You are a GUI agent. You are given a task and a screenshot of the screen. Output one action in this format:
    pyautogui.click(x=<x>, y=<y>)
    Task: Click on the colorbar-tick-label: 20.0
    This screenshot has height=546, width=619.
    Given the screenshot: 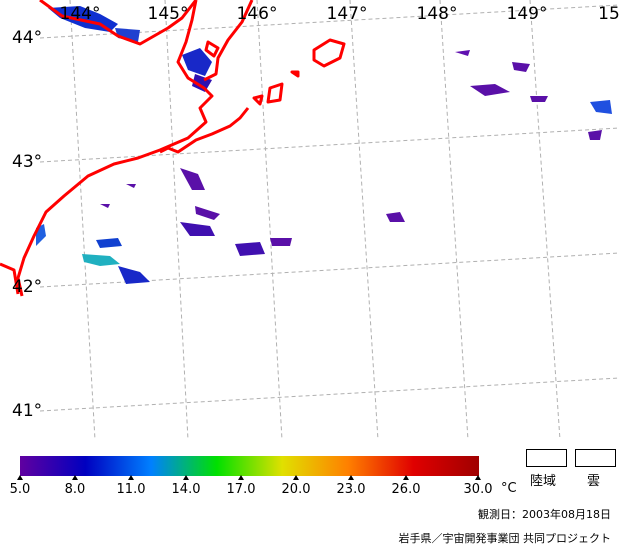 What is the action you would take?
    pyautogui.click(x=296, y=489)
    